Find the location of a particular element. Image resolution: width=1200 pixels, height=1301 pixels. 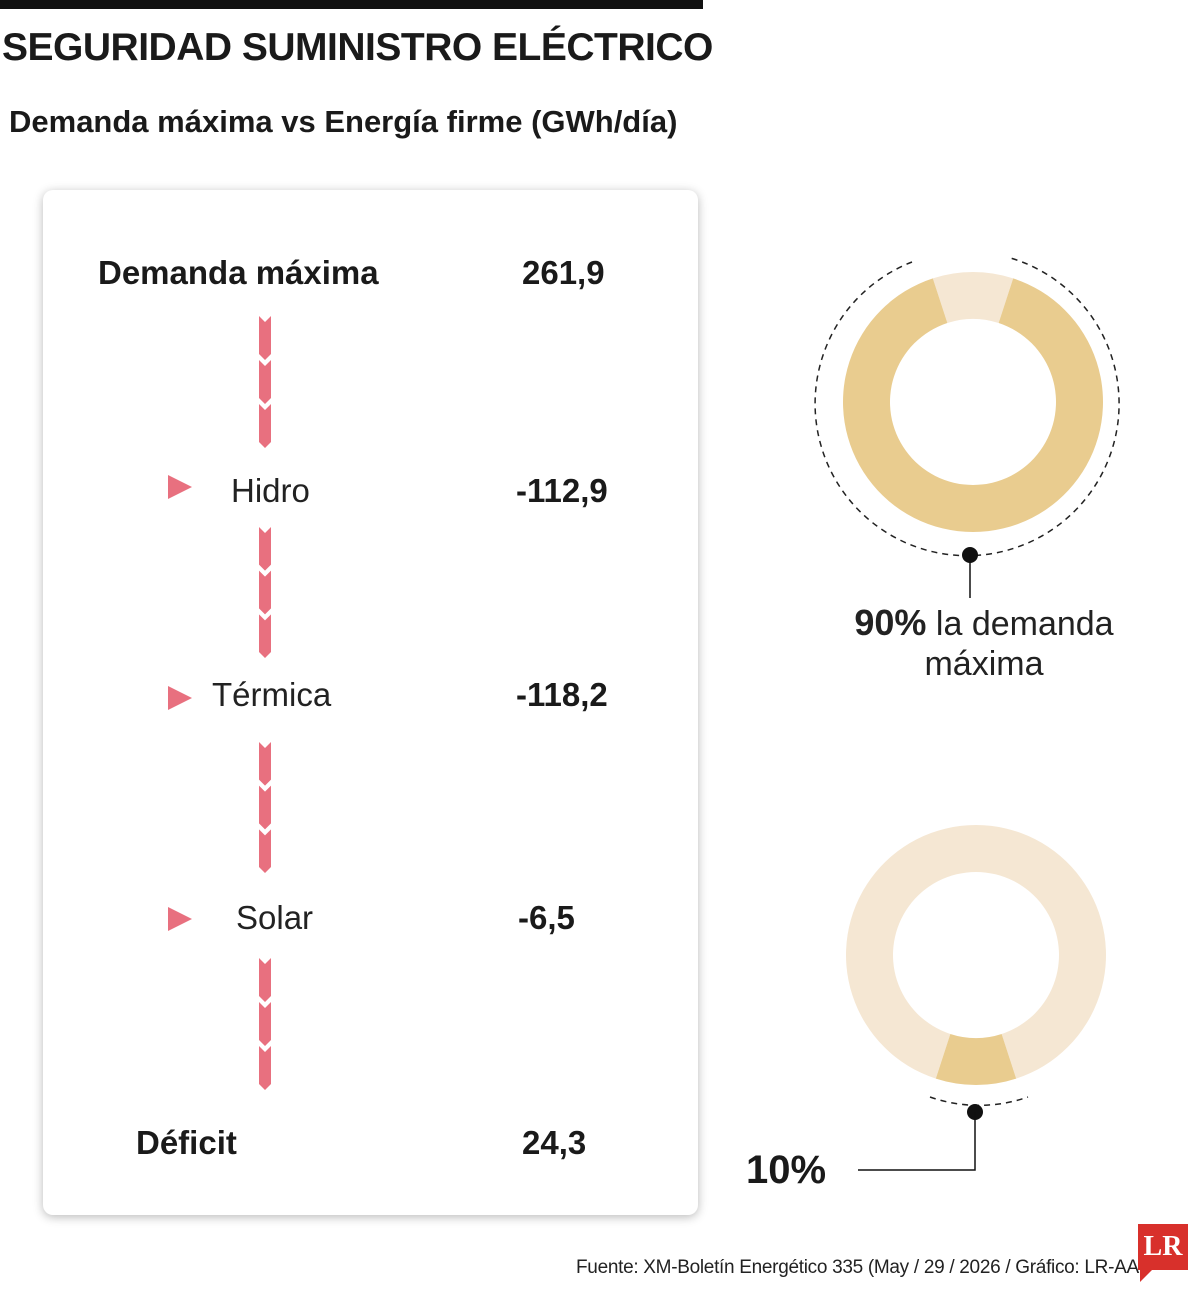

row-value-termica: -118,2 is located at coordinates (562, 694).